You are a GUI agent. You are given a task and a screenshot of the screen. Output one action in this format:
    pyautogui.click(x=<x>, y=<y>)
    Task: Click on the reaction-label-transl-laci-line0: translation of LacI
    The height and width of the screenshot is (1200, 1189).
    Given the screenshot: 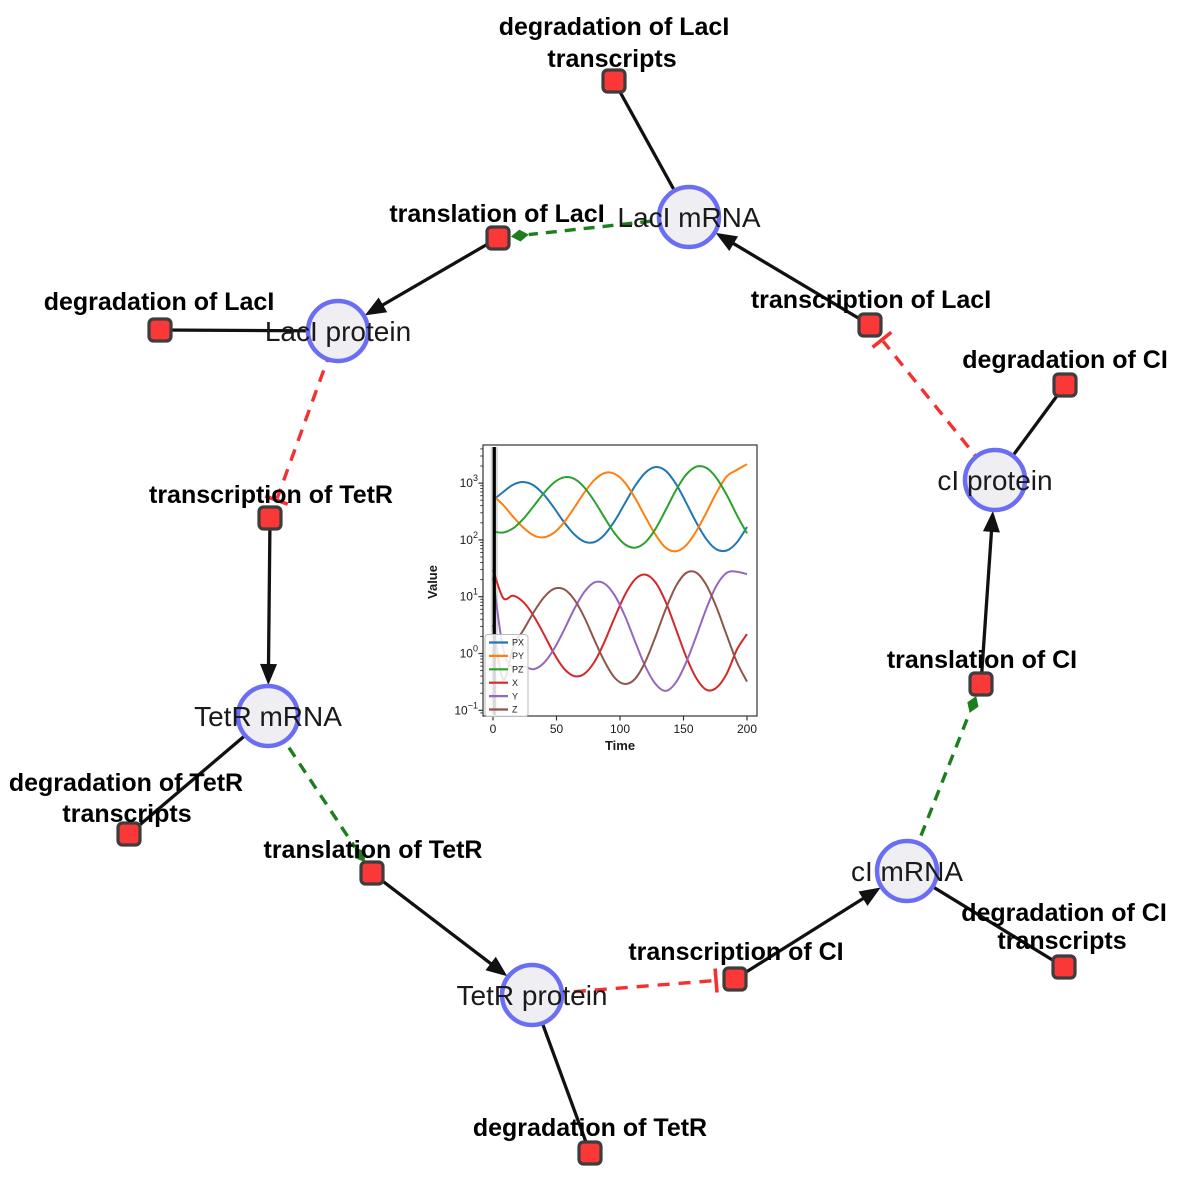 What is the action you would take?
    pyautogui.click(x=496, y=214)
    